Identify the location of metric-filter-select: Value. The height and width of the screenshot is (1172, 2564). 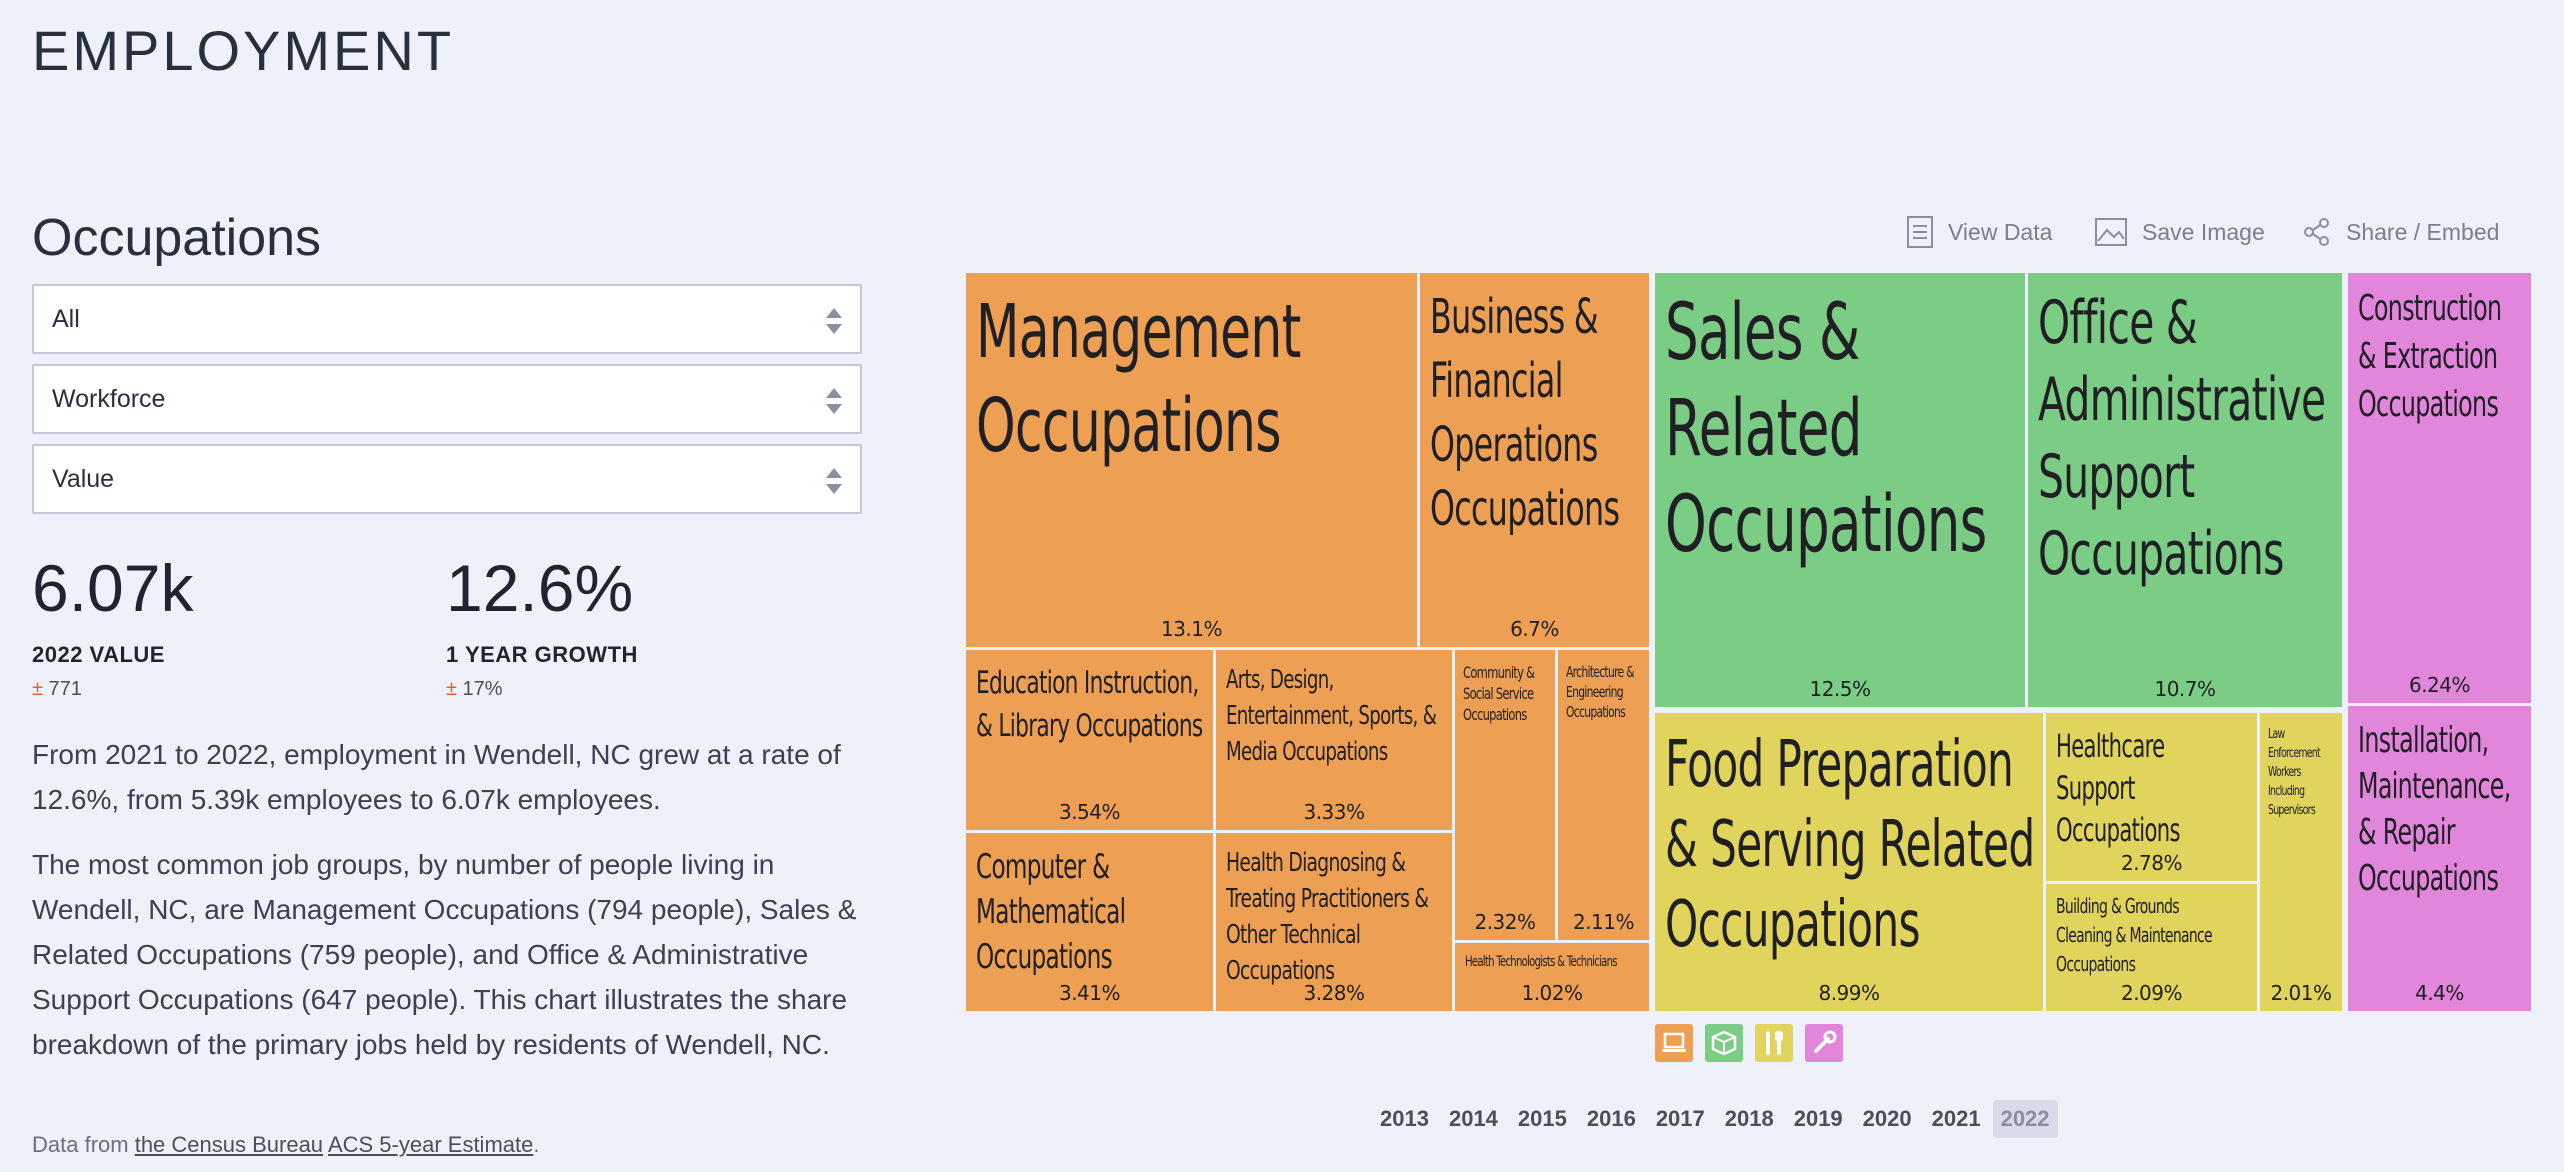
(447, 479).